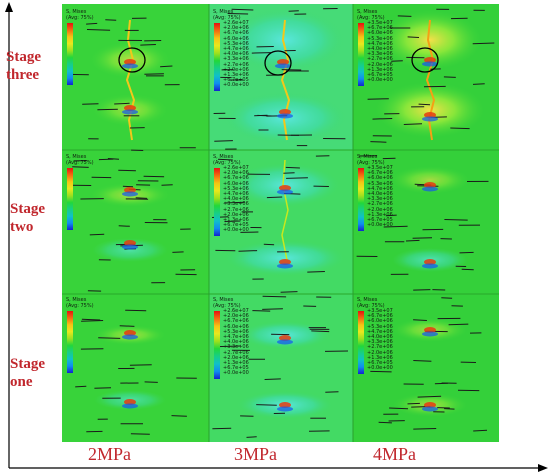 This screenshot has height=474, width=550. I want to click on x-axis-arrow, so click(543, 468).